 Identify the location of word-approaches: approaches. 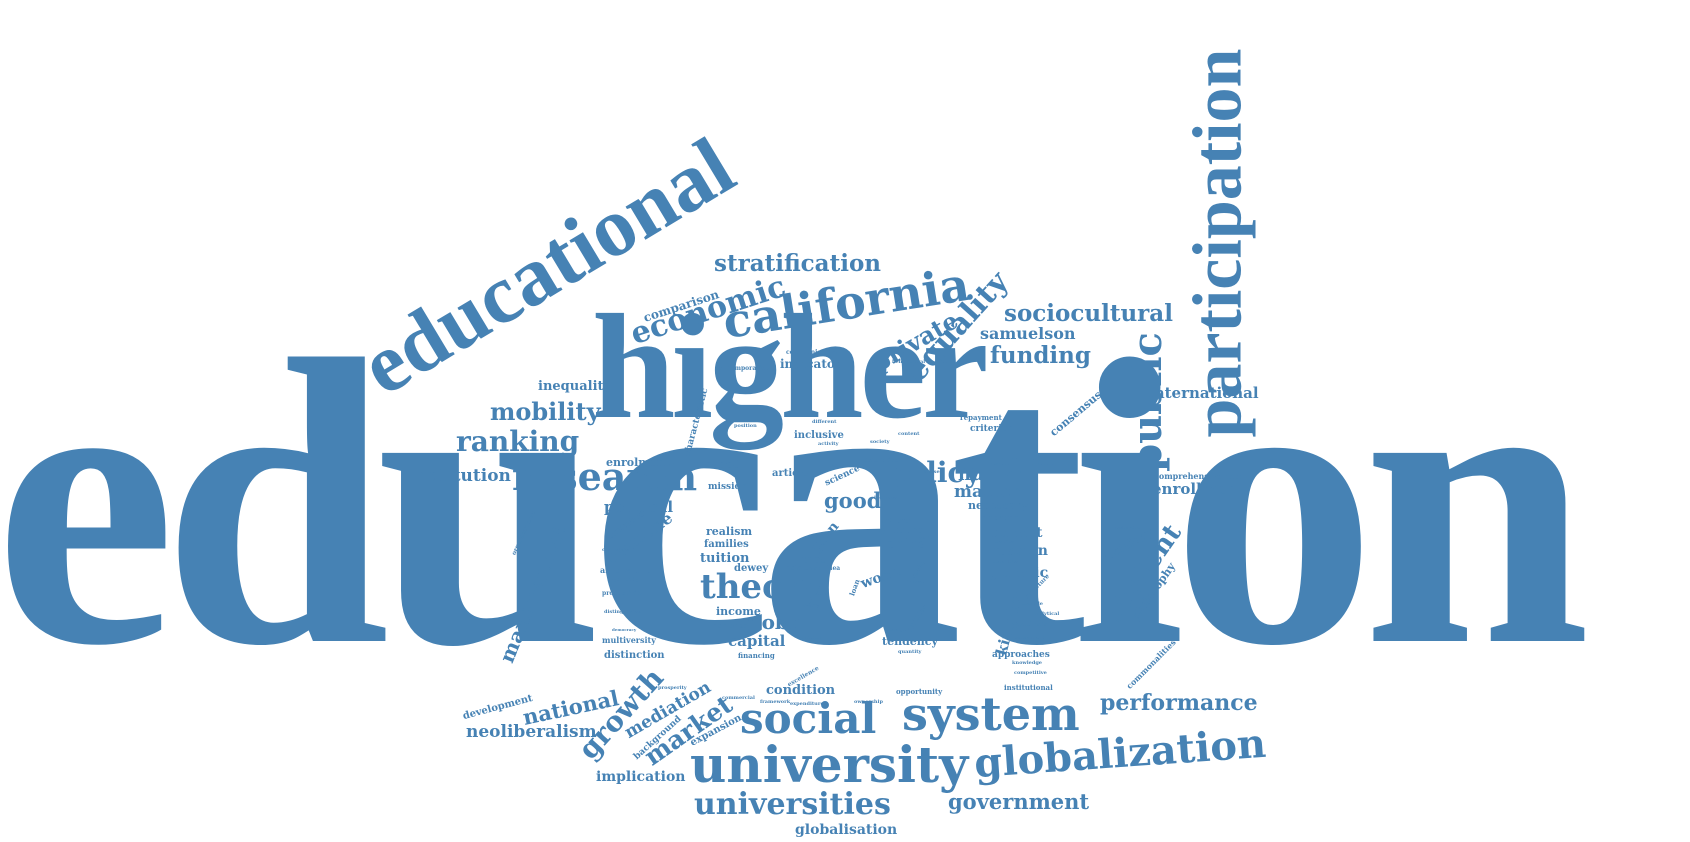
(1021, 655).